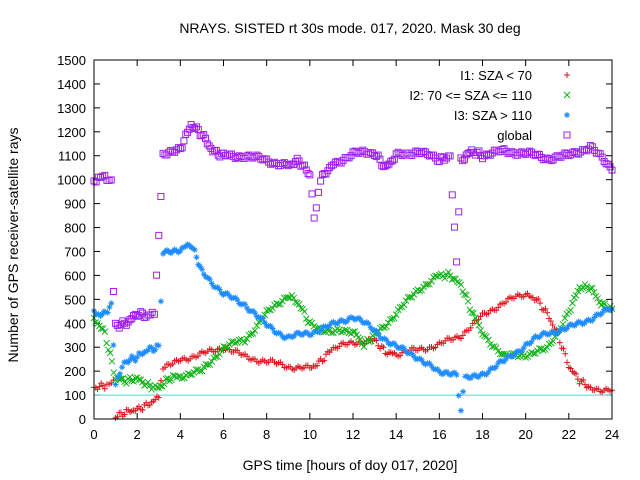  I want to click on y-tick-label: 700, so click(75, 251).